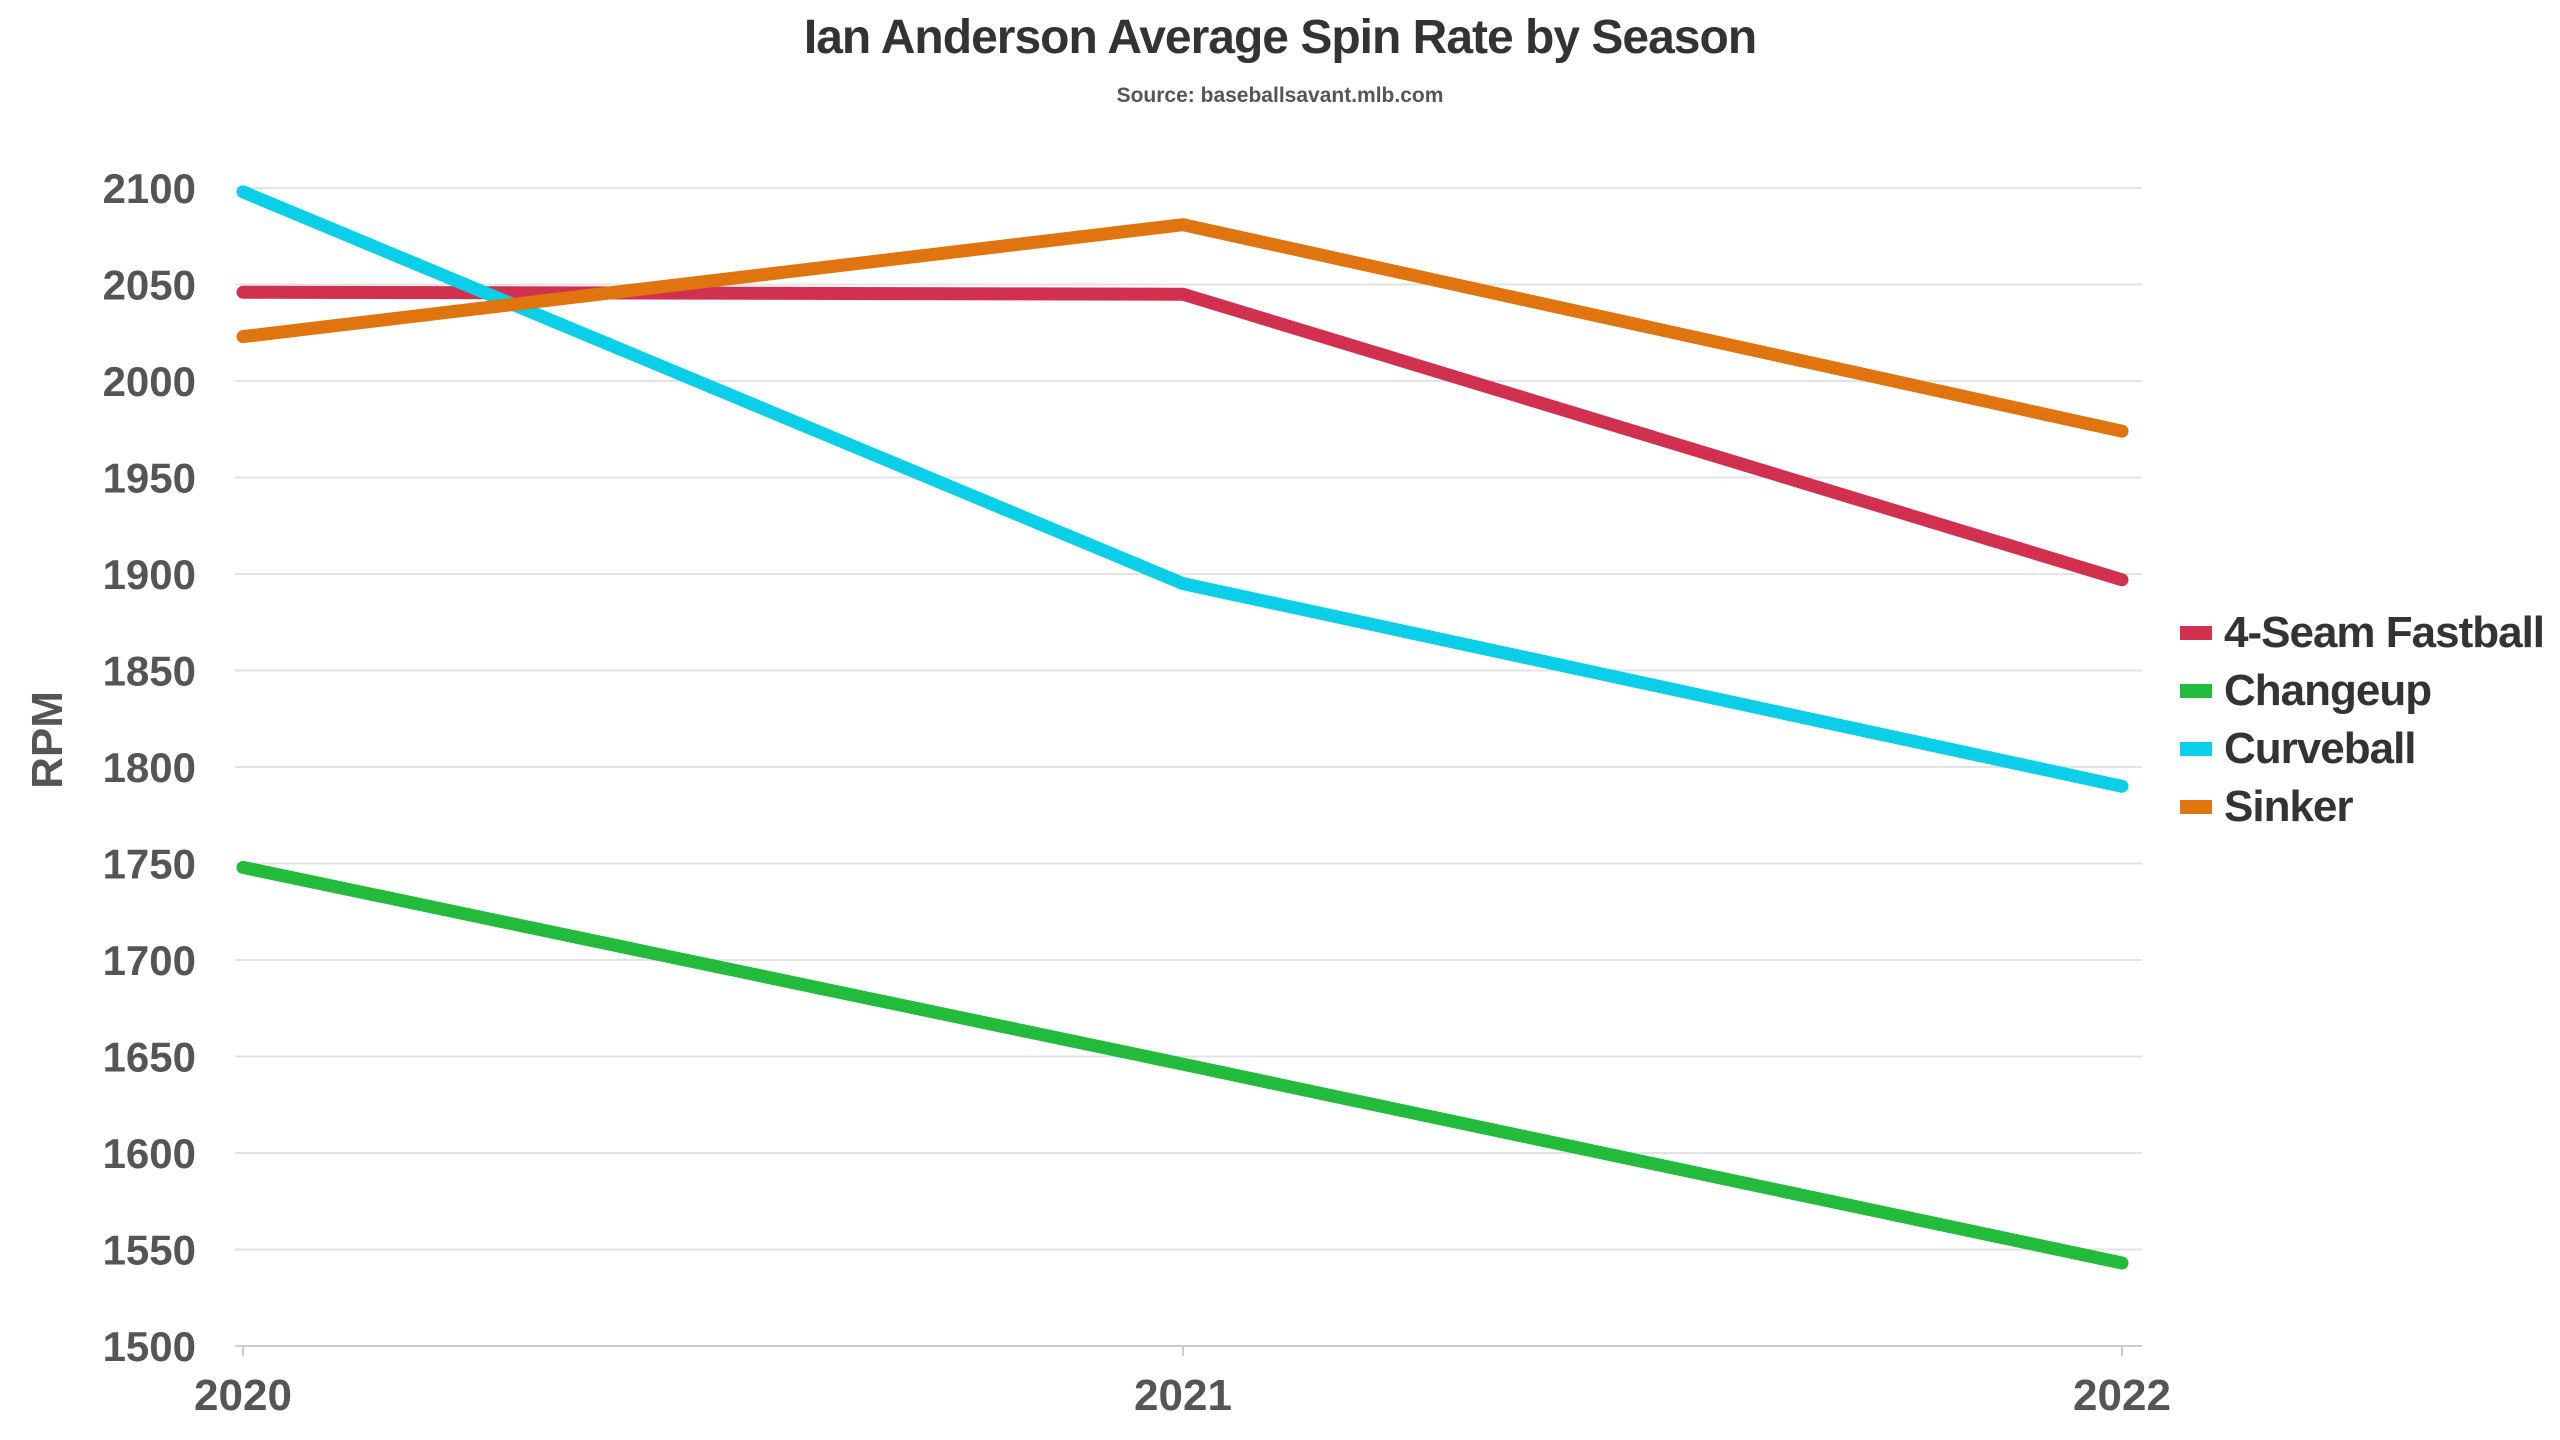 The height and width of the screenshot is (1440, 2560). Describe the element at coordinates (1280, 37) in the screenshot. I see `chart-title: Ian Anderson Average Spin Rate by Season` at that location.